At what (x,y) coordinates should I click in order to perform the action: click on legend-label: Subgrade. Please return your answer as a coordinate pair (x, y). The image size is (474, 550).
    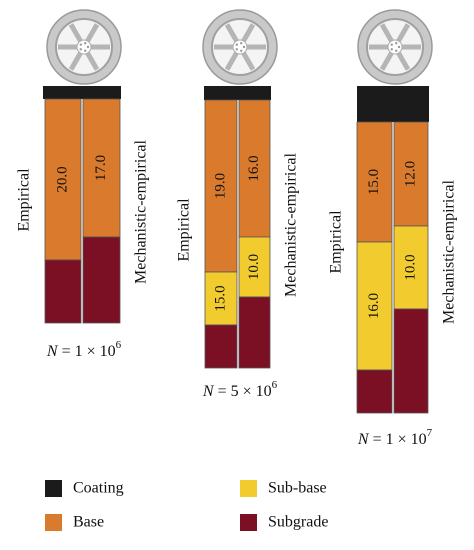
    Looking at the image, I should click on (298, 522).